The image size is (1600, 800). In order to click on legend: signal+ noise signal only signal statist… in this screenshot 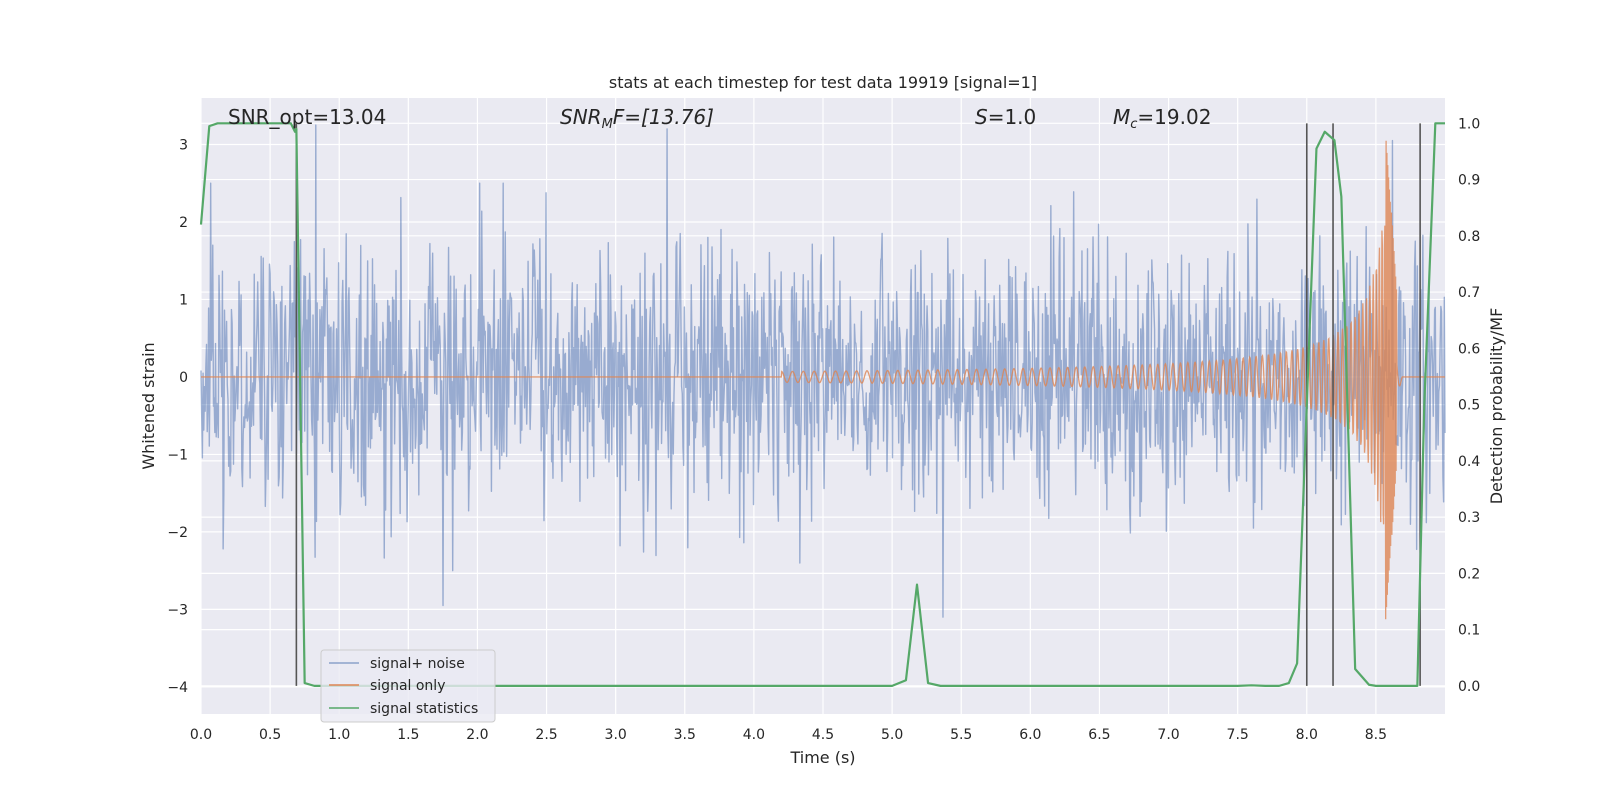, I will do `click(408, 686)`.